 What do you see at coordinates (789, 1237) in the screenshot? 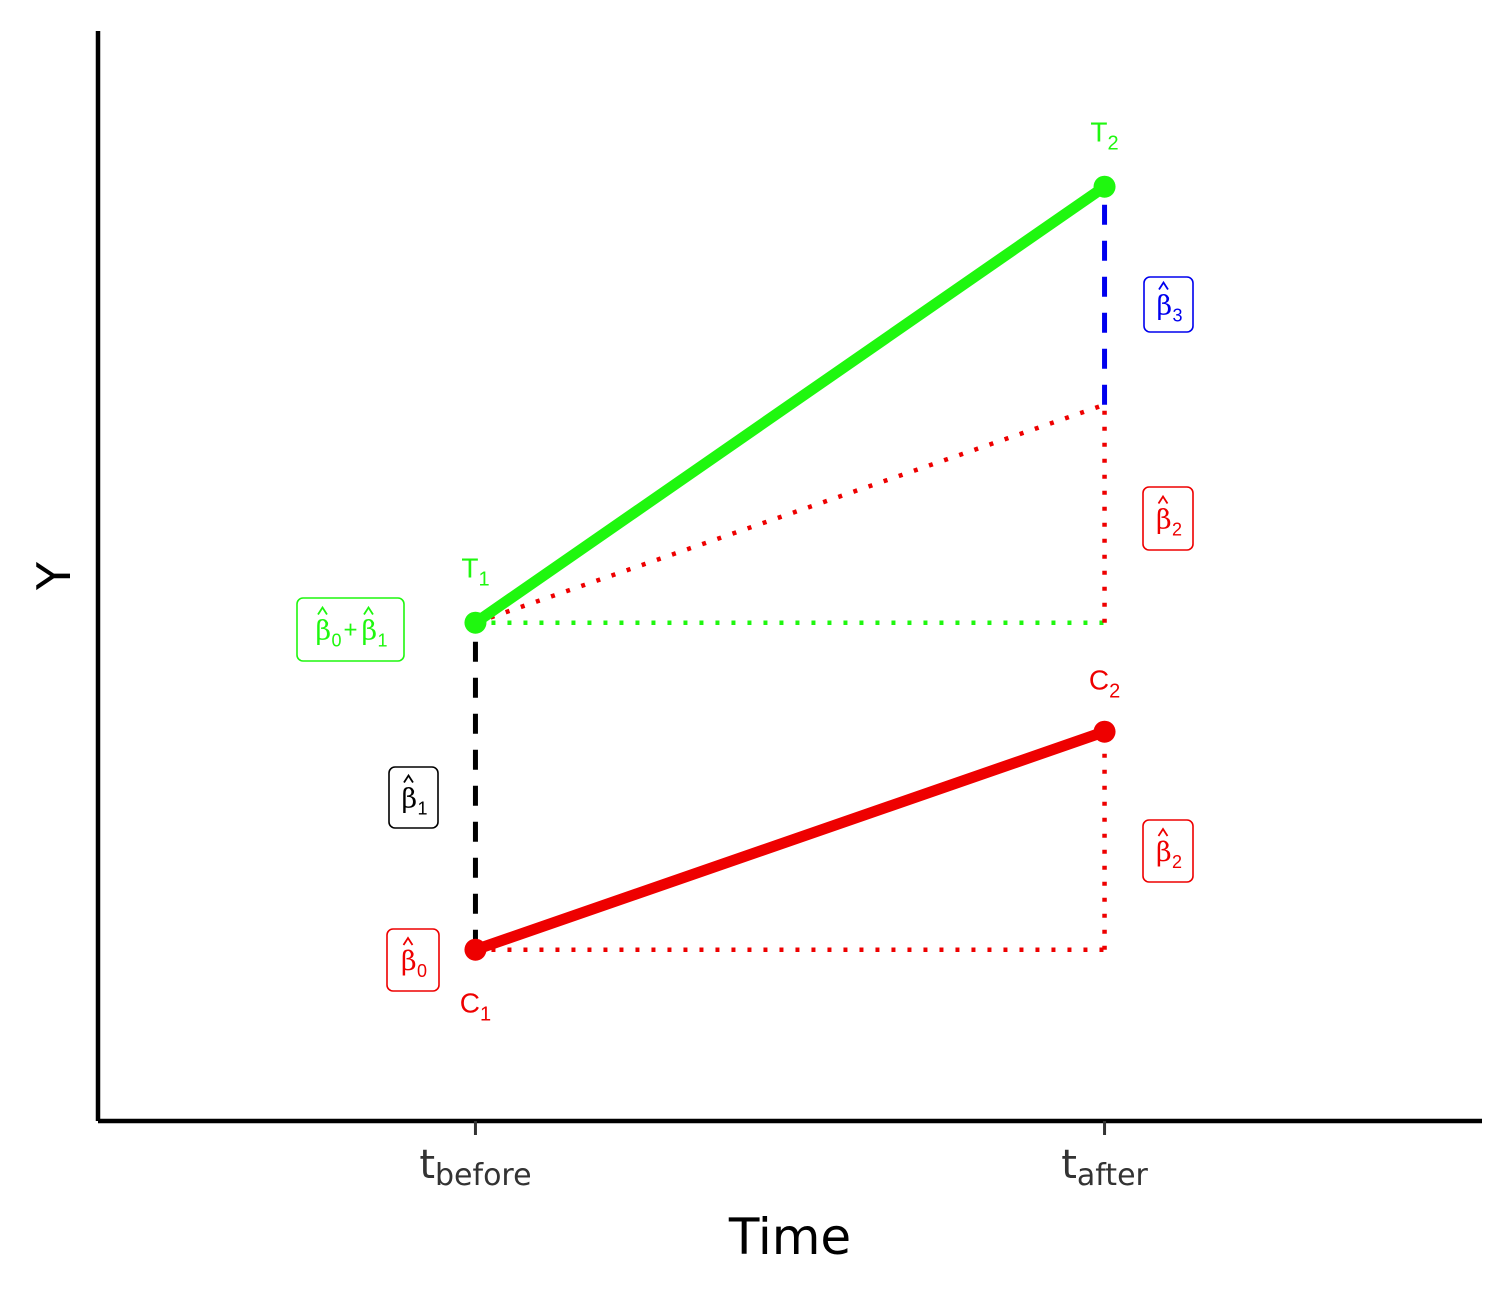
I see `x-axis-title: Time` at bounding box center [789, 1237].